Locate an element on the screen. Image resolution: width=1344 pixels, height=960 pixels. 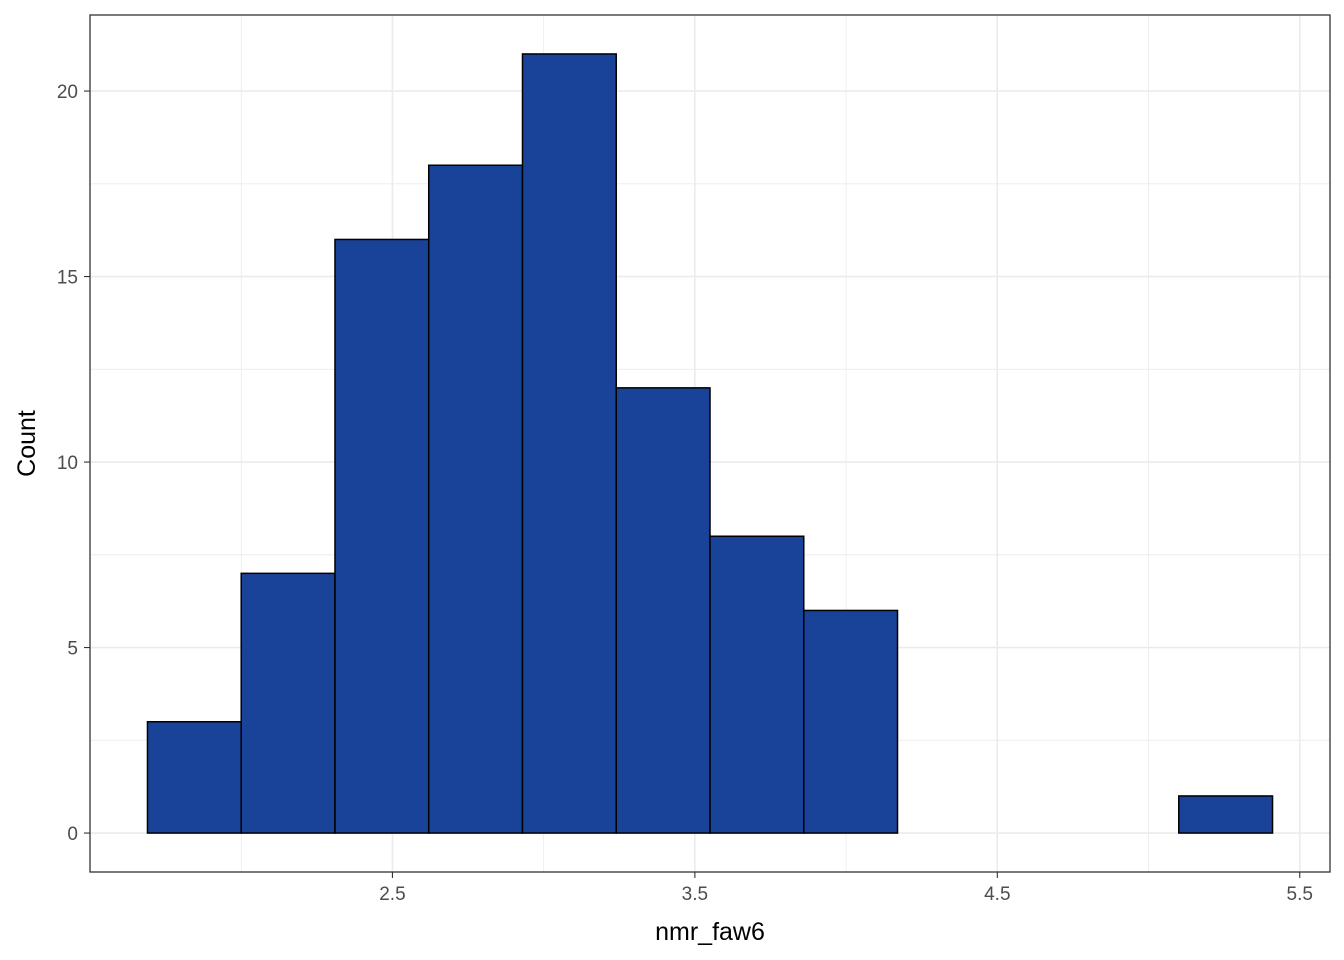
x-tick-label: 3.5 is located at coordinates (695, 894).